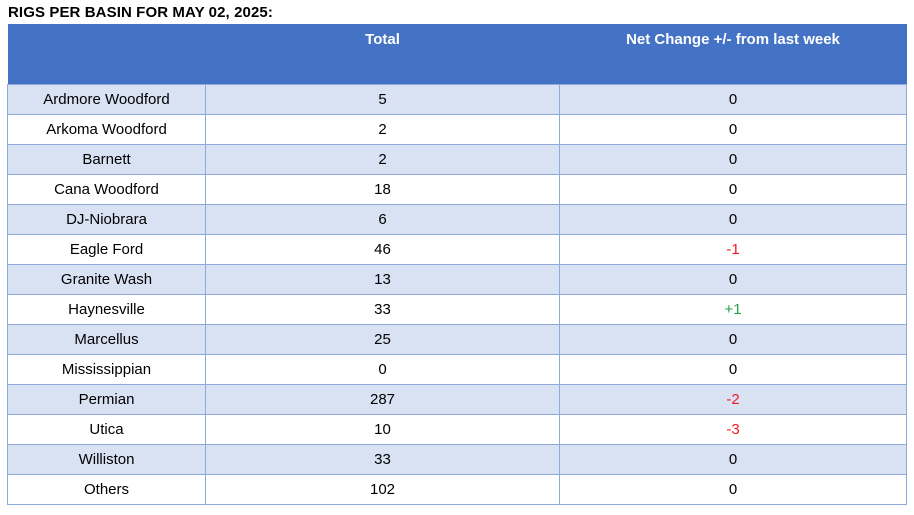 This screenshot has width=914, height=515. Describe the element at coordinates (106, 189) in the screenshot. I see `basin-cell: Cana Woodford` at that location.